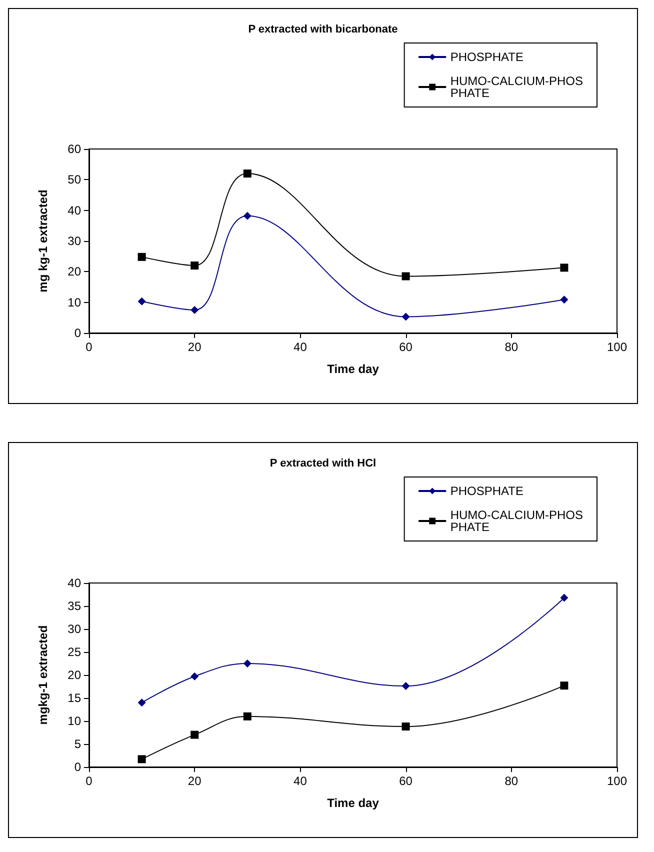 The width and height of the screenshot is (654, 852). I want to click on y-tick-label: 5, so click(78, 744).